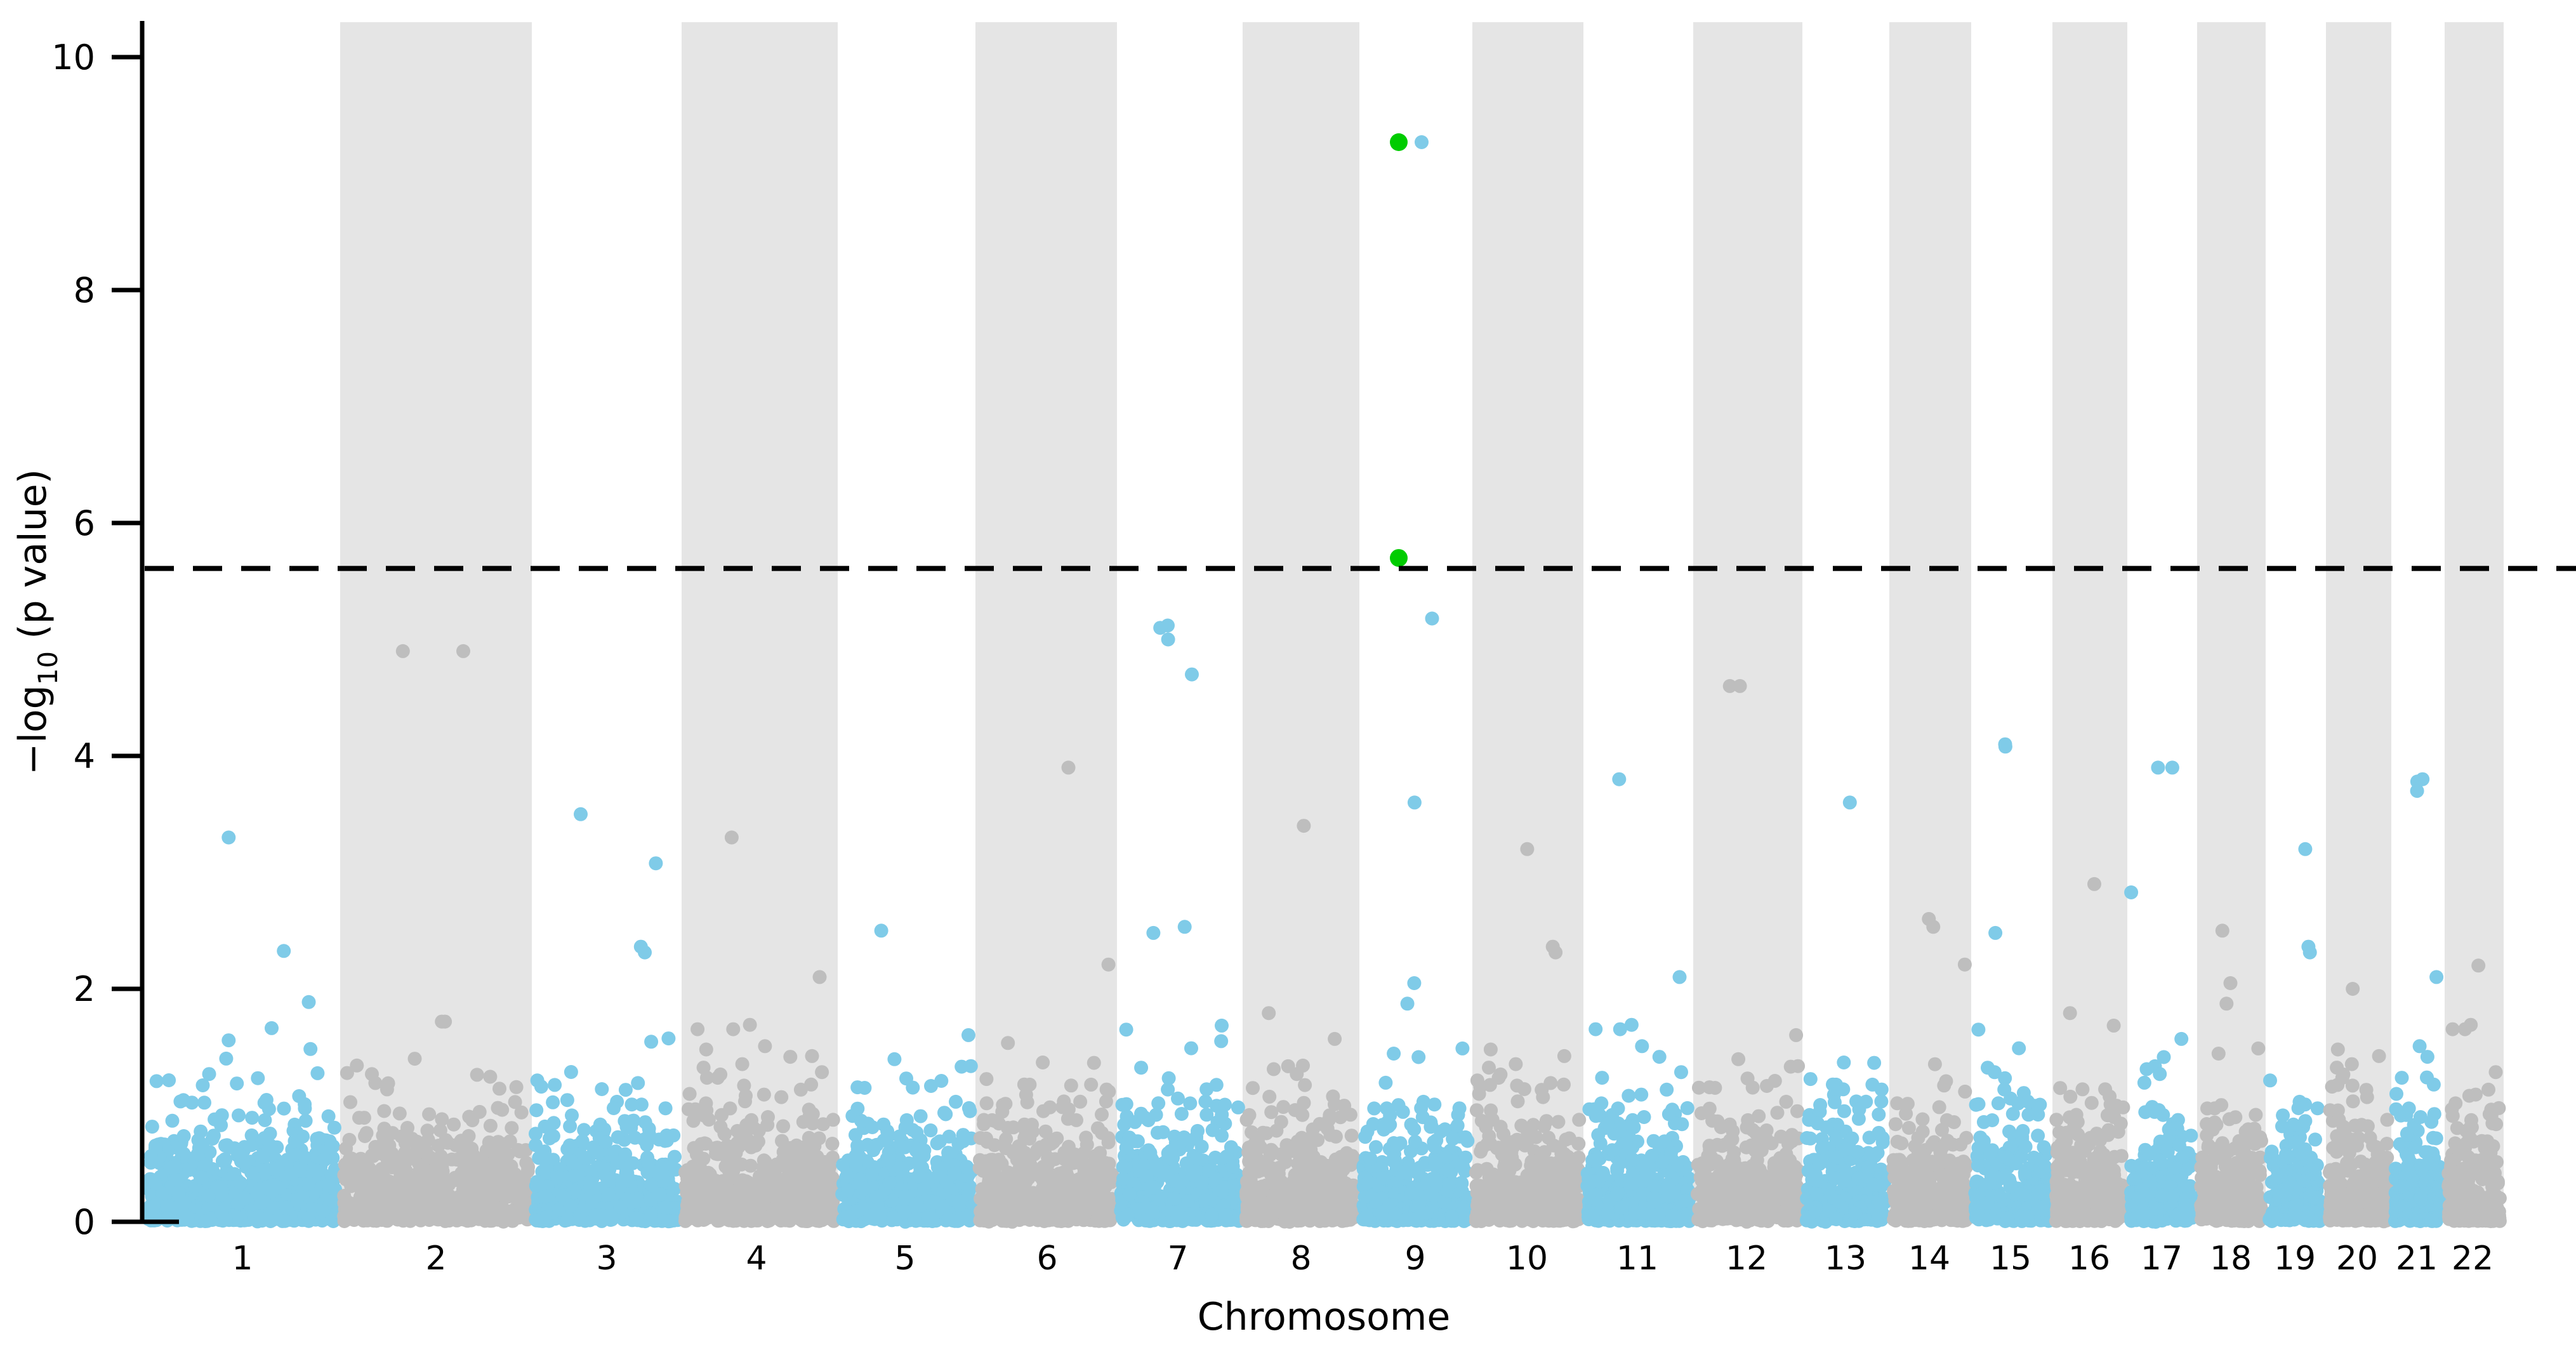 Image resolution: width=2576 pixels, height=1350 pixels. I want to click on snp-point-notable, so click(1192, 674).